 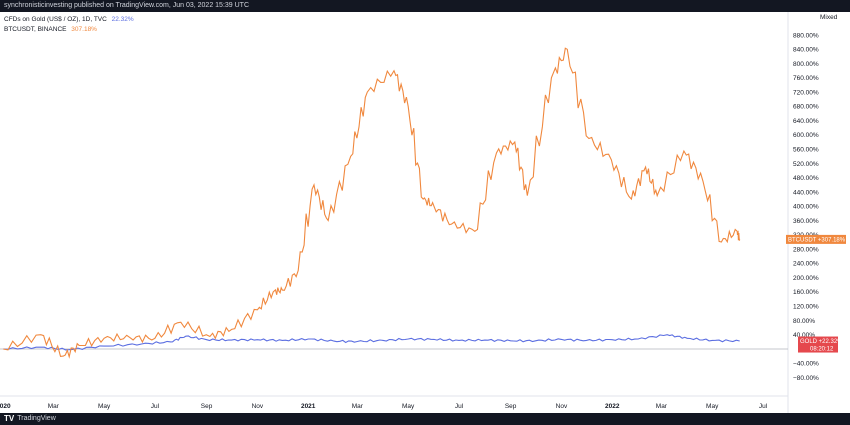 I want to click on btc-price-tag, so click(x=816, y=239).